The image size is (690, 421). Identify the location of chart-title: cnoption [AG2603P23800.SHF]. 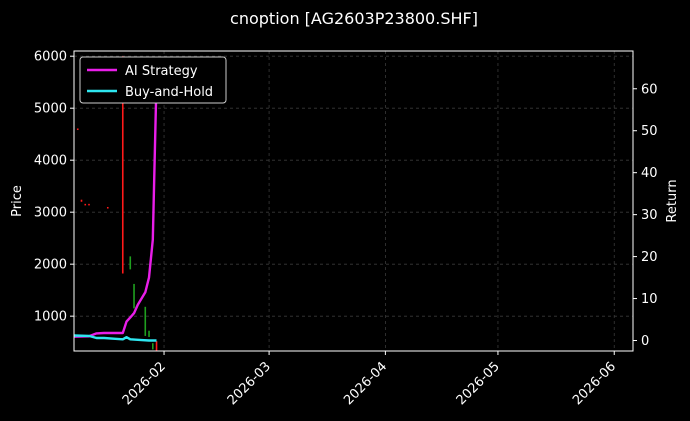
(354, 18).